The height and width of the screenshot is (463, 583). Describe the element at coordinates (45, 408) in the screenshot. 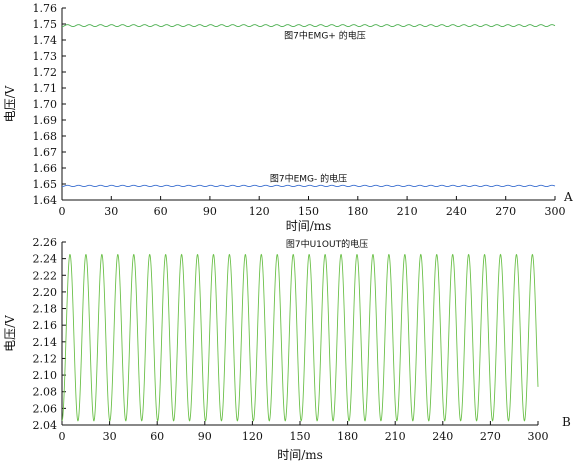

I see `y-tick-label: 2.06` at that location.